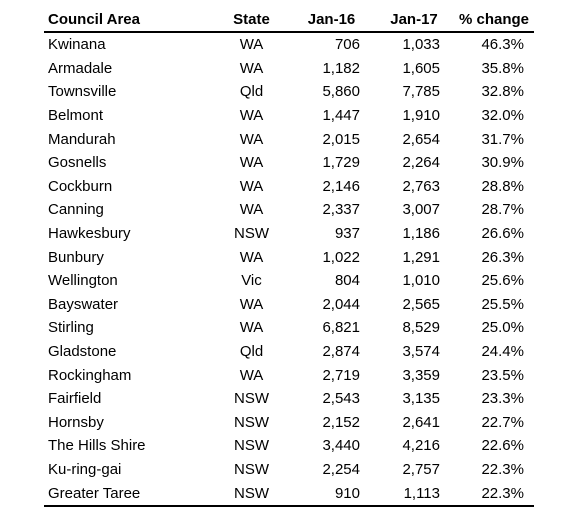 Image resolution: width=561 pixels, height=508 pixels. What do you see at coordinates (502, 68) in the screenshot?
I see `cell-percent-change: 35.8%` at bounding box center [502, 68].